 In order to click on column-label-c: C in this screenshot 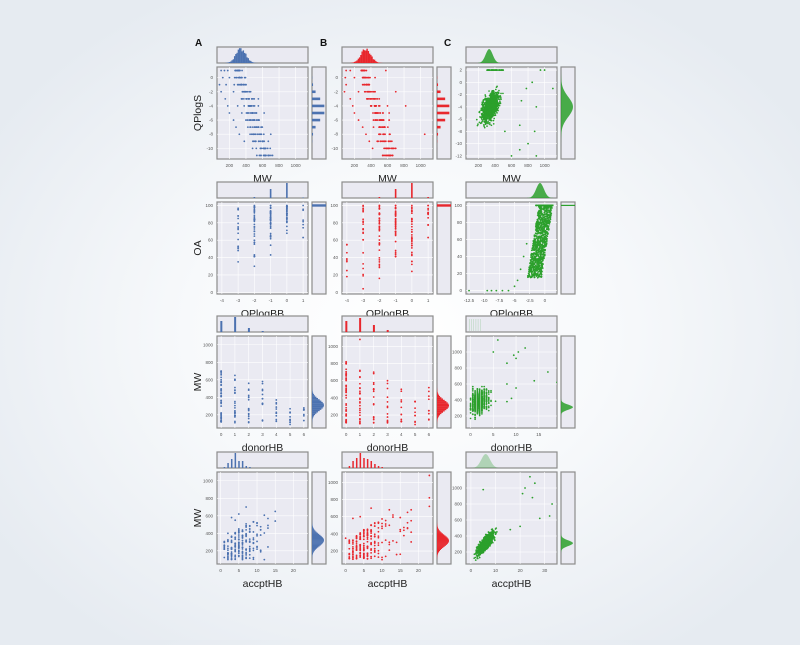, I will do `click(447, 43)`.